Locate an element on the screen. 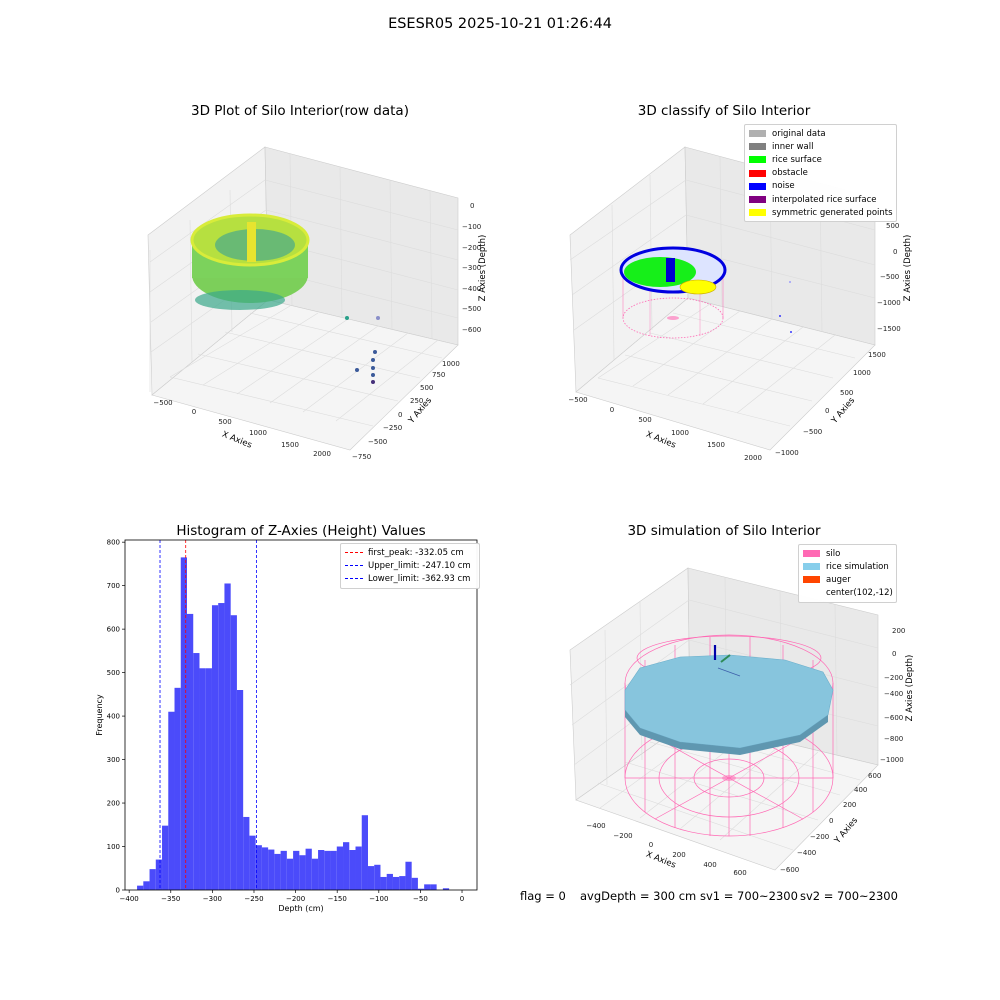 The width and height of the screenshot is (1000, 1000). histogram-ytick-label: 300 is located at coordinates (113, 760).